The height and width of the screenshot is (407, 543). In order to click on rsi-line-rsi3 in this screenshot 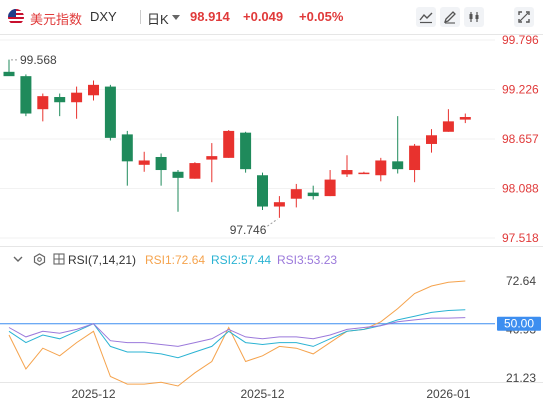, I will do `click(237, 332)`.